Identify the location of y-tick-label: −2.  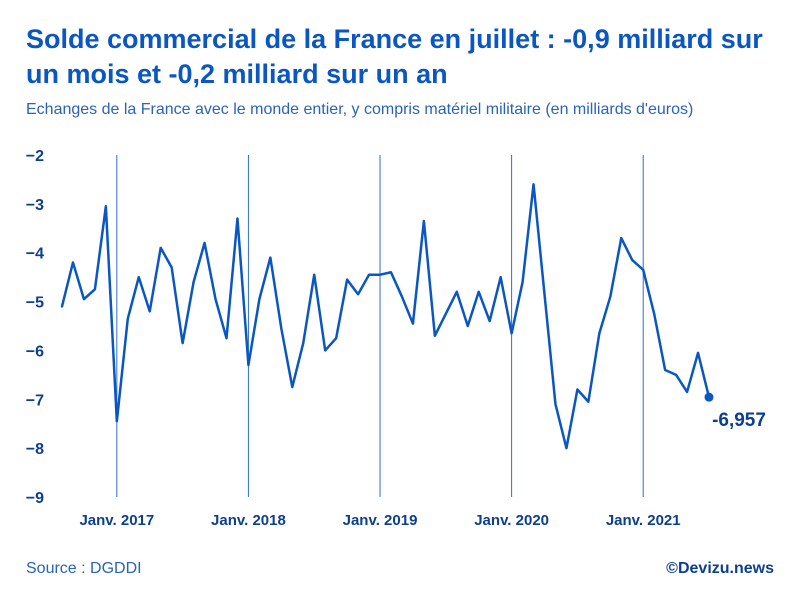
(35, 156).